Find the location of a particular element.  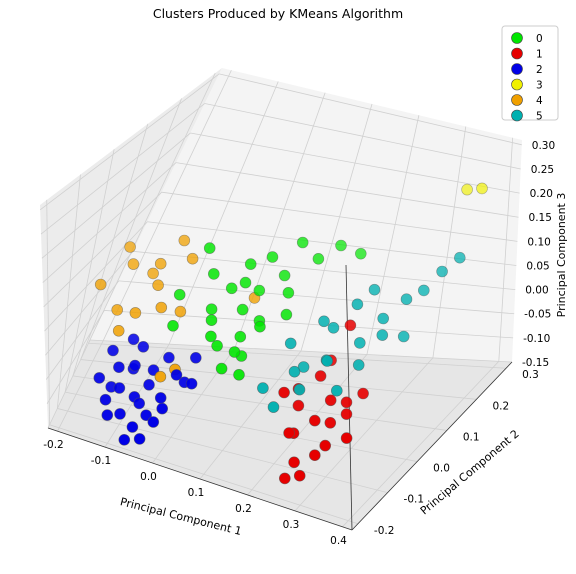

x-tick-label: -0.2 is located at coordinates (53, 445).